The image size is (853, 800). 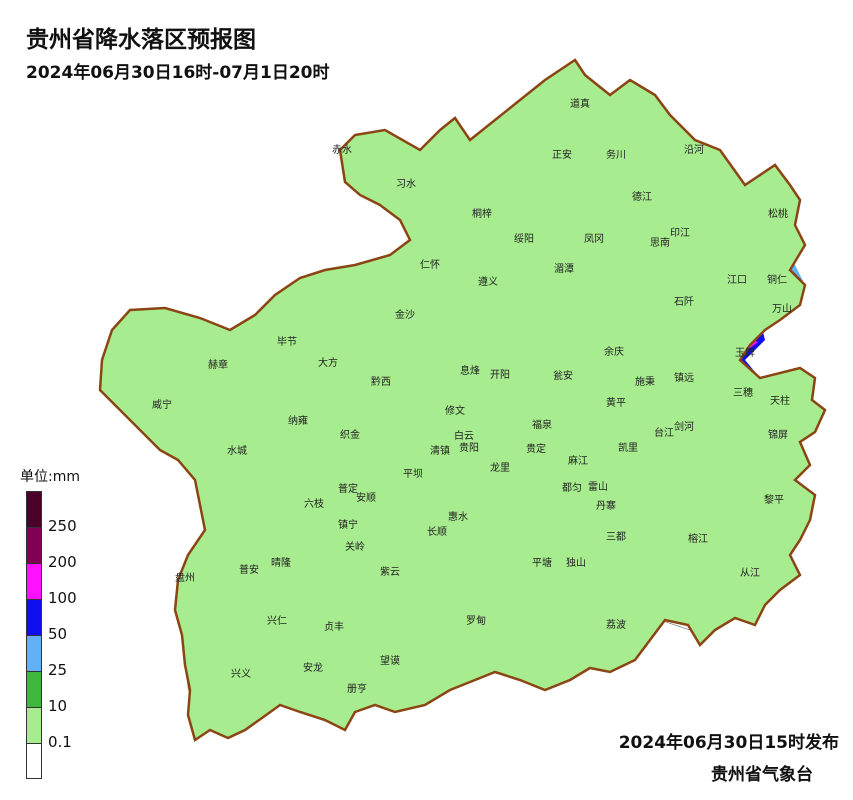 What do you see at coordinates (141, 40) in the screenshot?
I see `map-title: 贵州省降水落区预报图` at bounding box center [141, 40].